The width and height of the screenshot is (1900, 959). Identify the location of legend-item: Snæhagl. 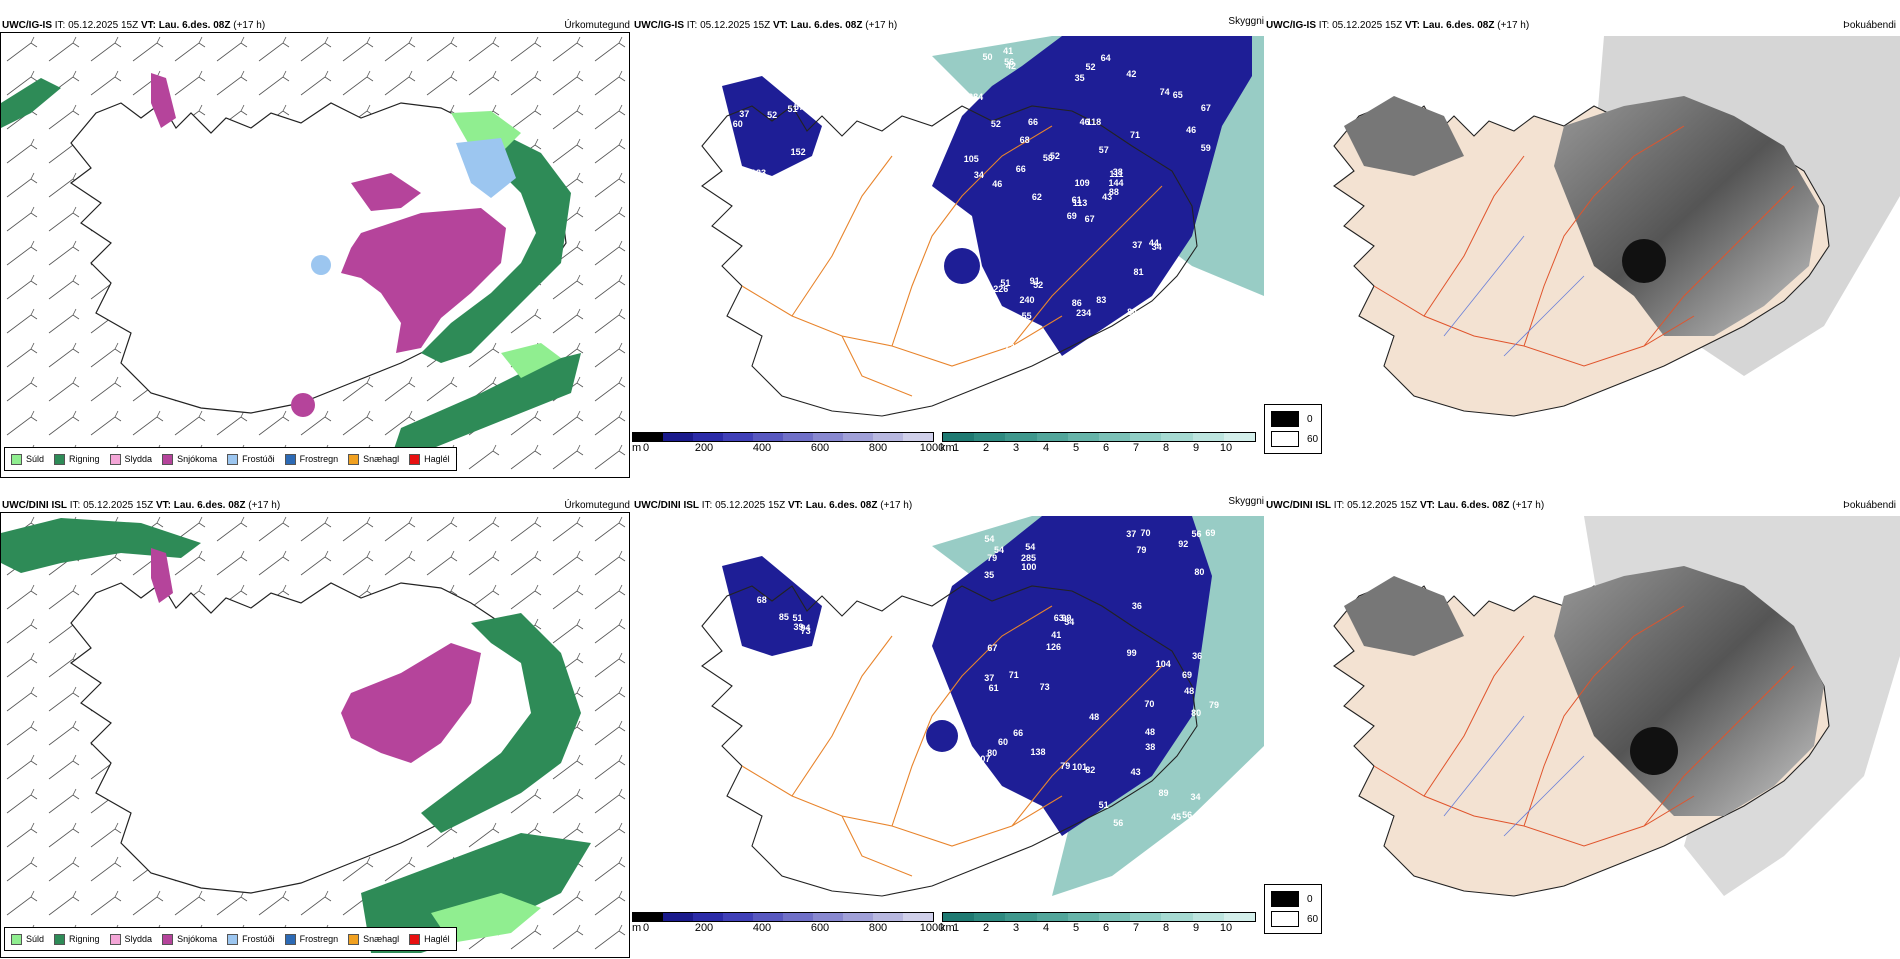
(373, 459).